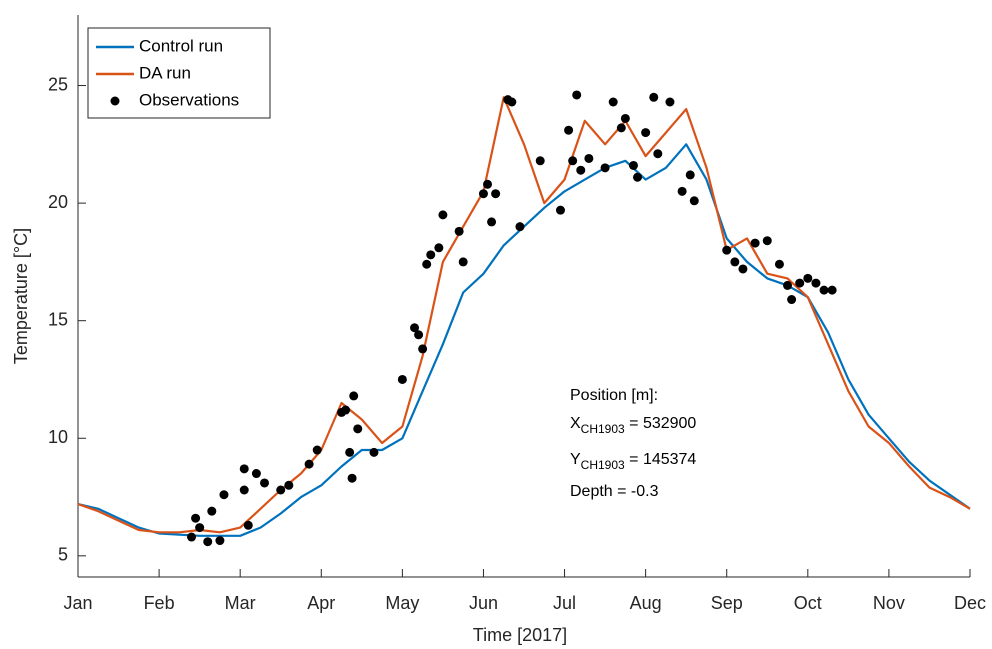  Describe the element at coordinates (63, 555) in the screenshot. I see `y-tick-label: 5` at that location.